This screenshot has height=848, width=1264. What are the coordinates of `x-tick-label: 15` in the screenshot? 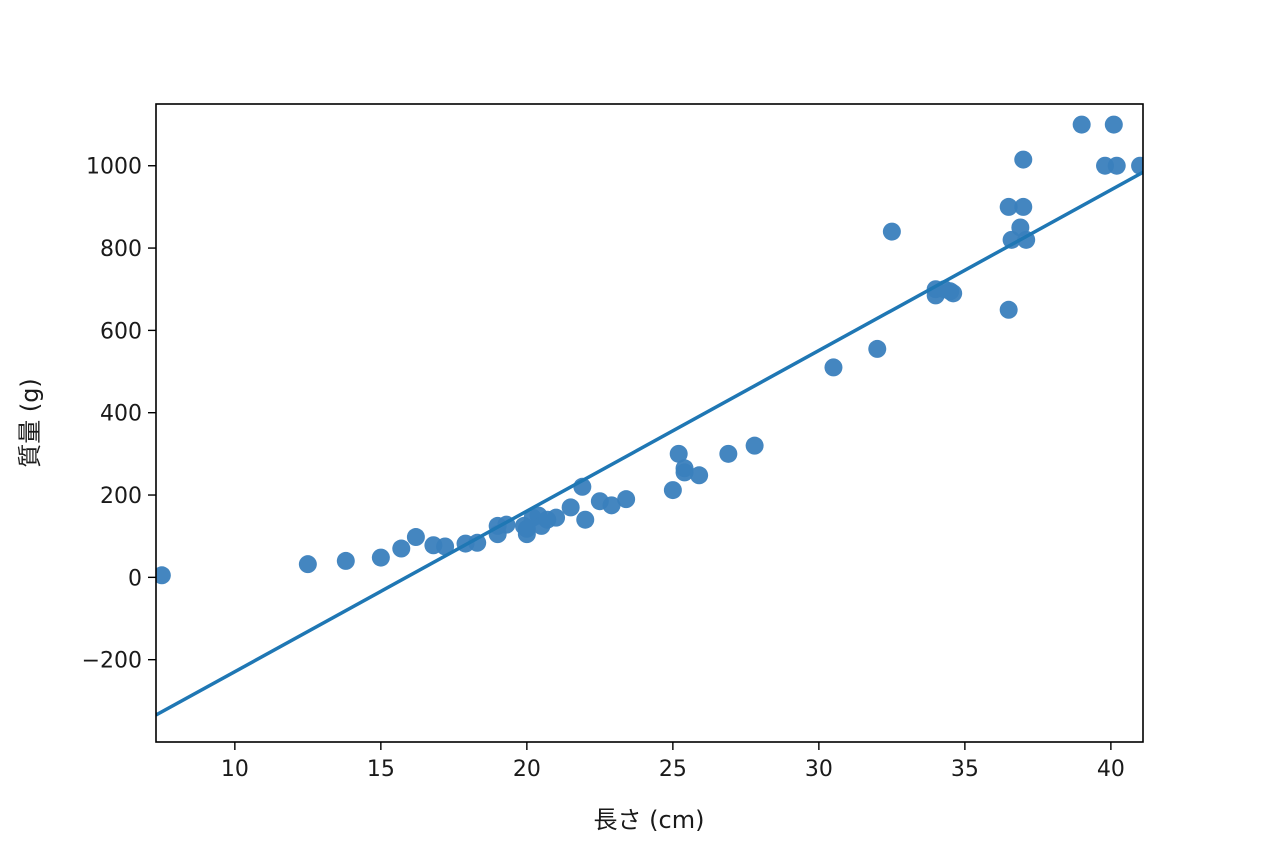 It's located at (381, 769).